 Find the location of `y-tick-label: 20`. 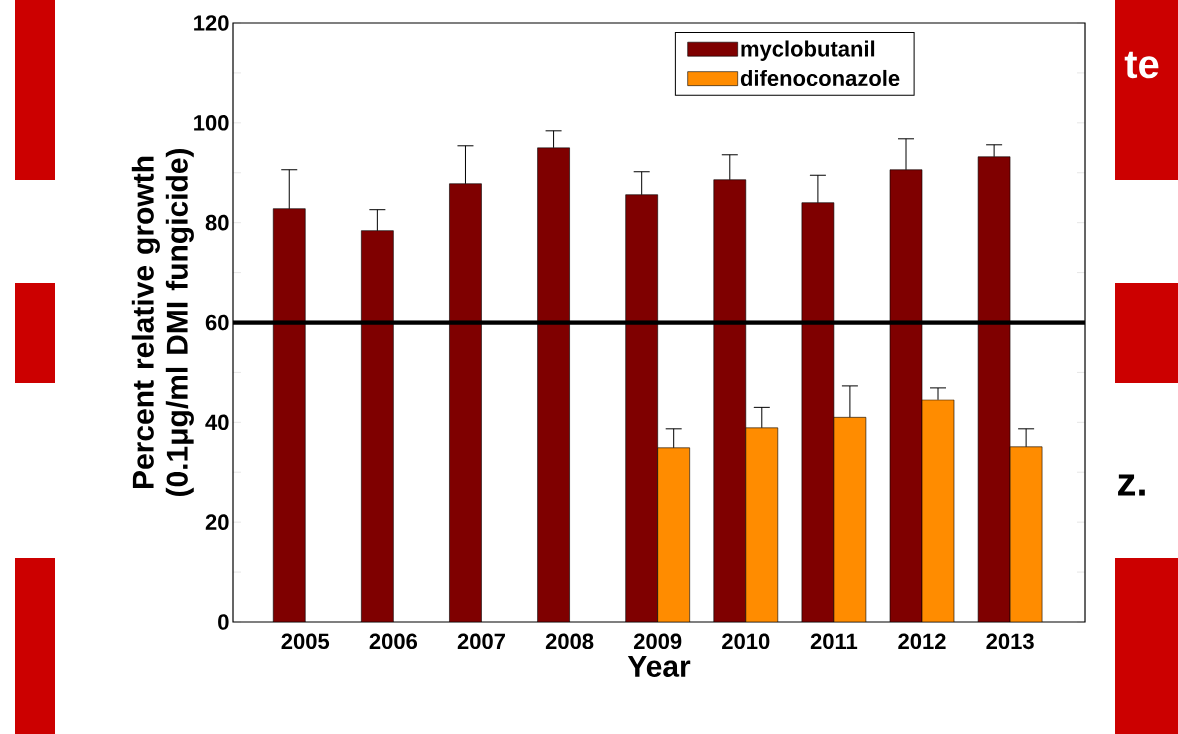

y-tick-label: 20 is located at coordinates (217, 522).